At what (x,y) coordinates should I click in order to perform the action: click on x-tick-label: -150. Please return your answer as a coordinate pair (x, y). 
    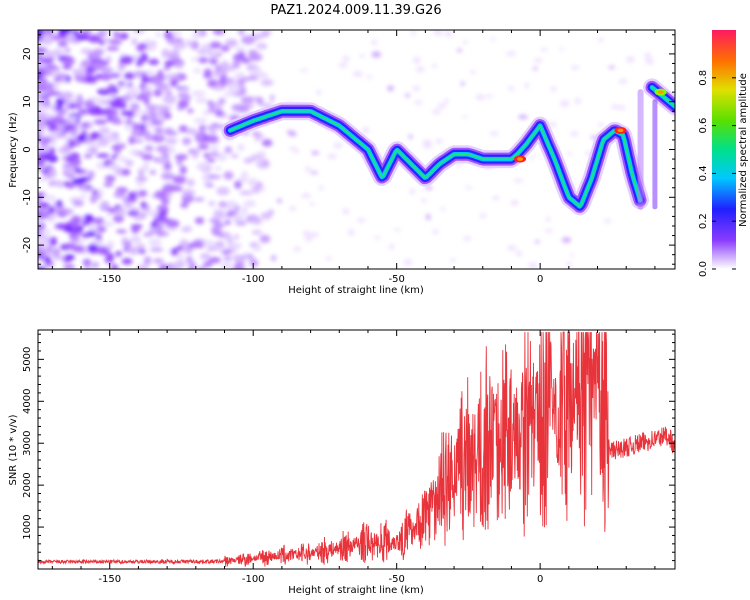
    Looking at the image, I should click on (109, 579).